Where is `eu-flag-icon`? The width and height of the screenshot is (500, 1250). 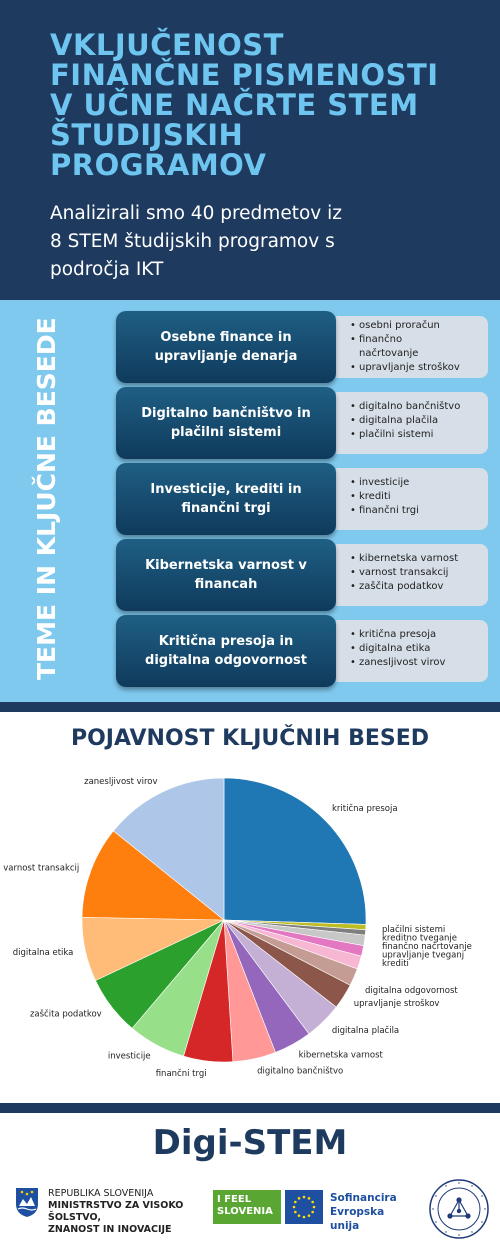
eu-flag-icon is located at coordinates (304, 1207).